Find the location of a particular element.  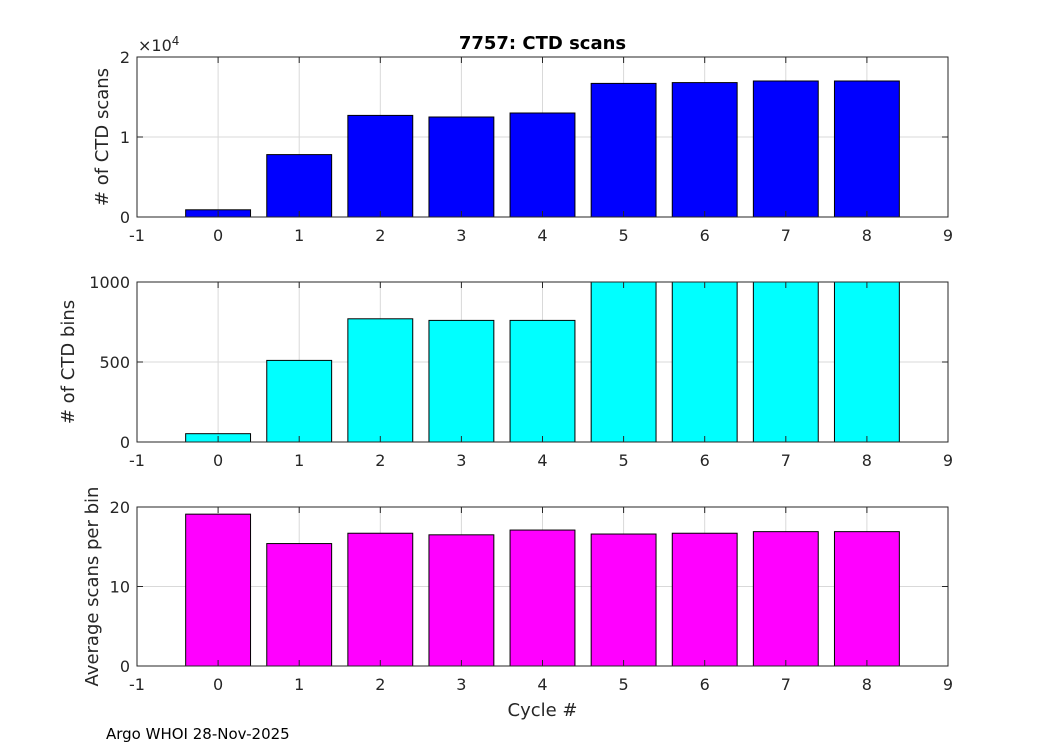

exponent-label: ×10⁴ is located at coordinates (158, 44).